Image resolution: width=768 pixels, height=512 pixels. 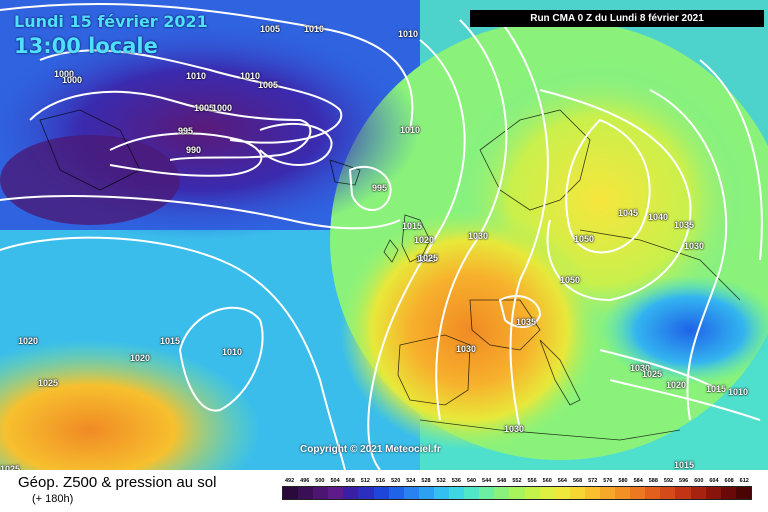 What do you see at coordinates (380, 481) in the screenshot?
I see `scale-value: 516` at bounding box center [380, 481].